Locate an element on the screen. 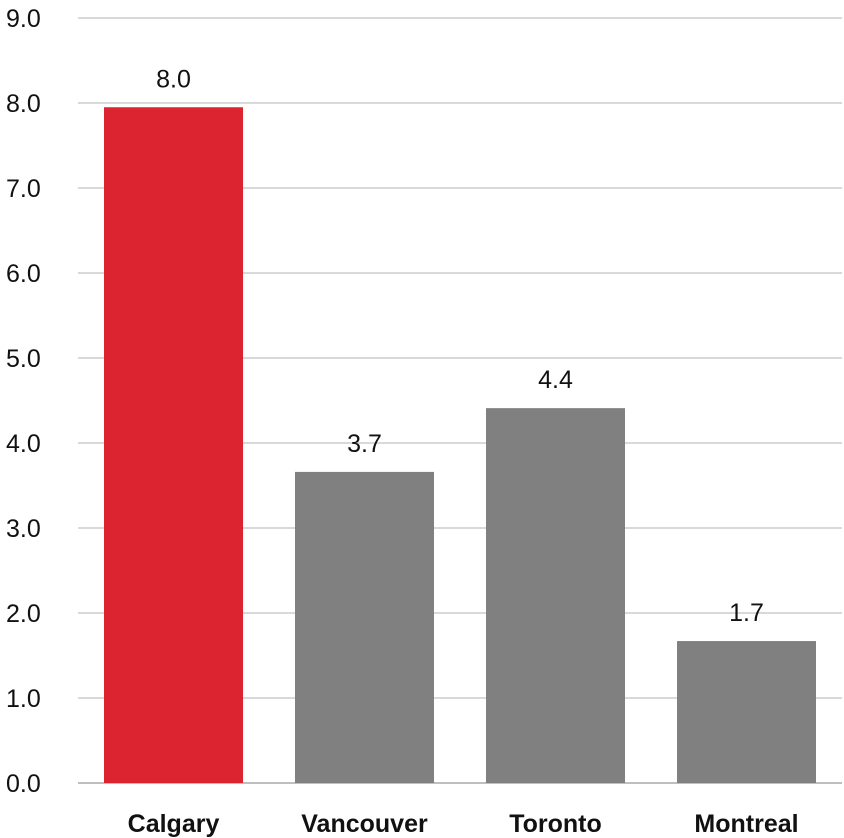 The image size is (844, 838). y-tick-label: 2.0 is located at coordinates (23, 614).